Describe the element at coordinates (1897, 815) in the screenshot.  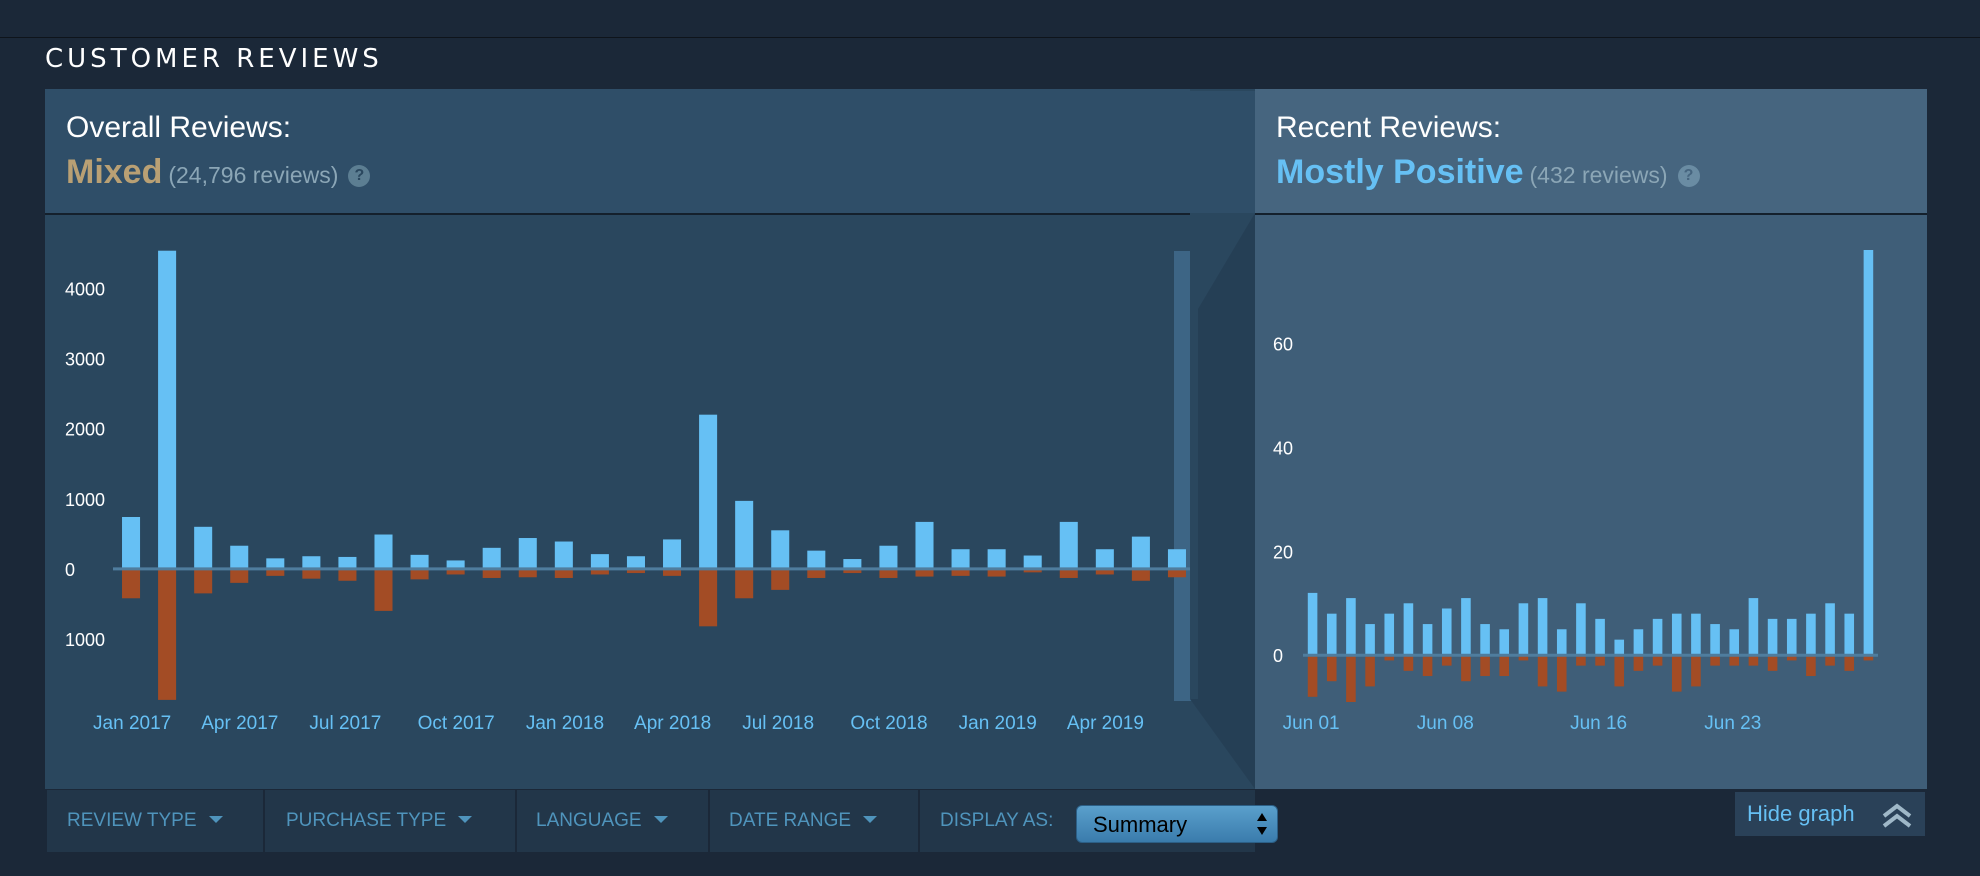
I see `double-chevron-up-icon` at that location.